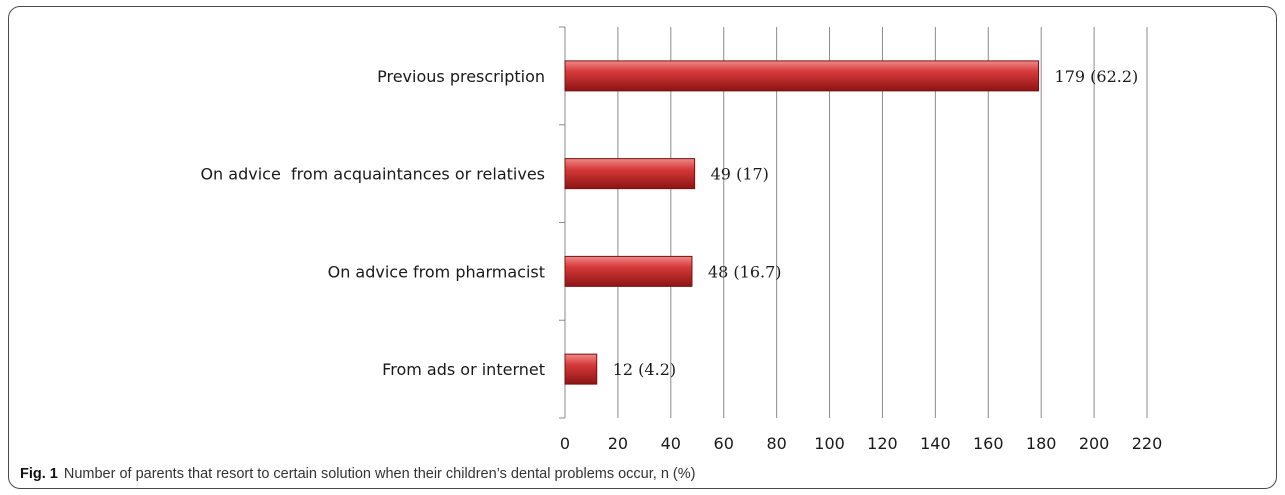  I want to click on data-label: 49 (17), so click(740, 174).